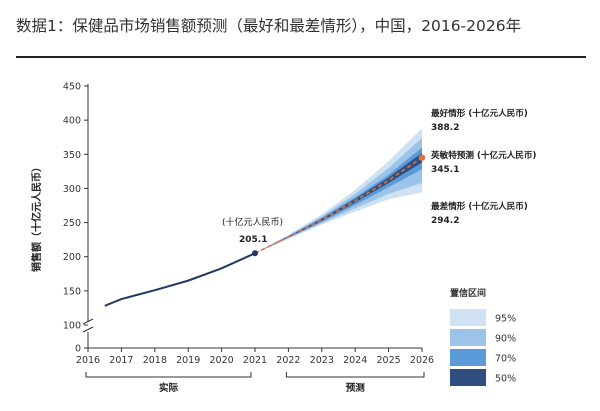 The image size is (600, 411). Describe the element at coordinates (72, 326) in the screenshot. I see `y-tick-label: 100` at that location.